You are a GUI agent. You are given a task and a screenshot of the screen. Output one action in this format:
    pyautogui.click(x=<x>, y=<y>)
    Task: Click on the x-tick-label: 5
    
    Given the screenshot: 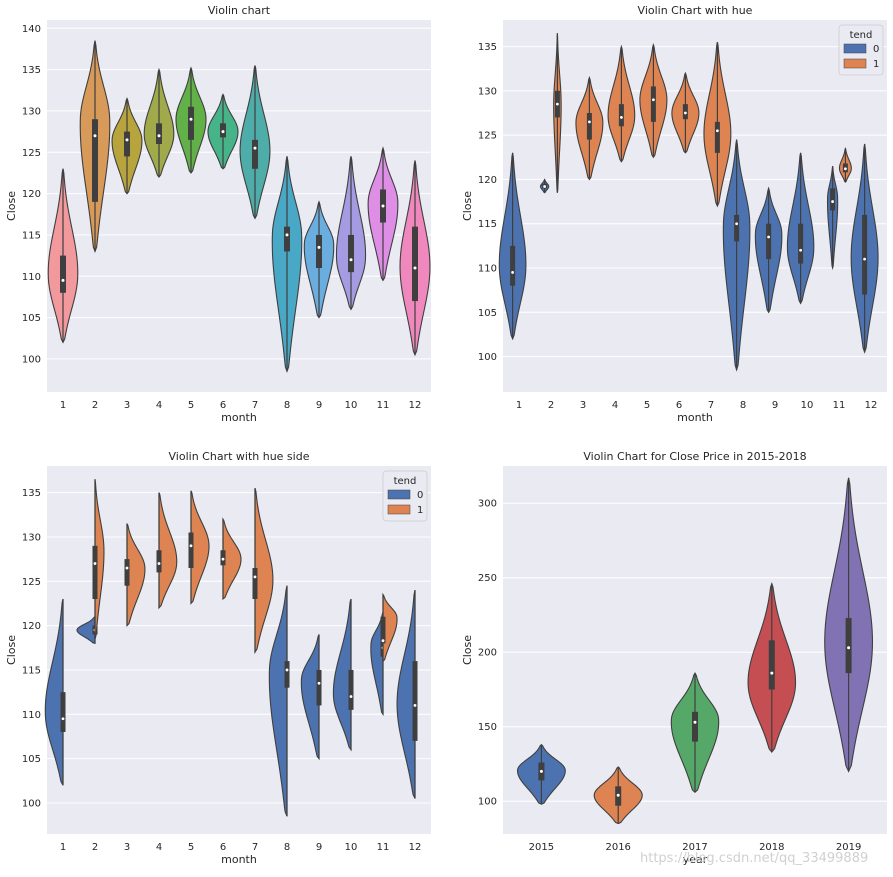 What is the action you would take?
    pyautogui.click(x=647, y=405)
    